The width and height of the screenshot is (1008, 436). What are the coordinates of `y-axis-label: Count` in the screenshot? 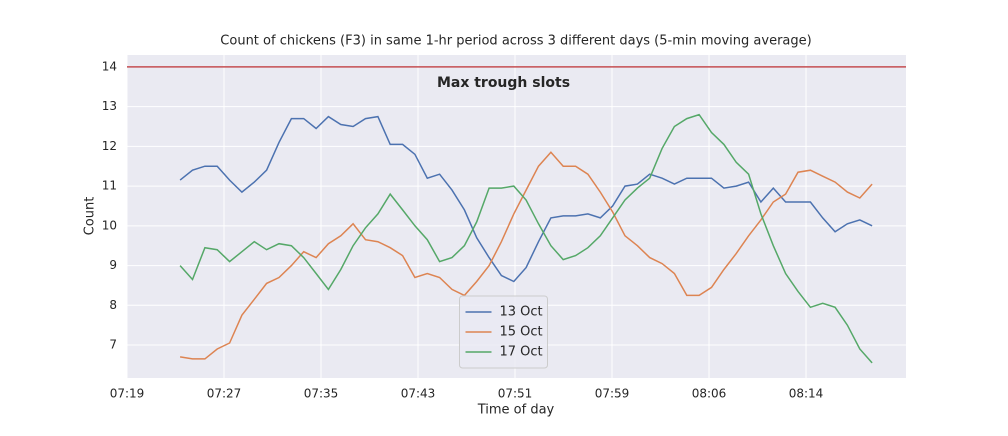 It's located at (90, 216).